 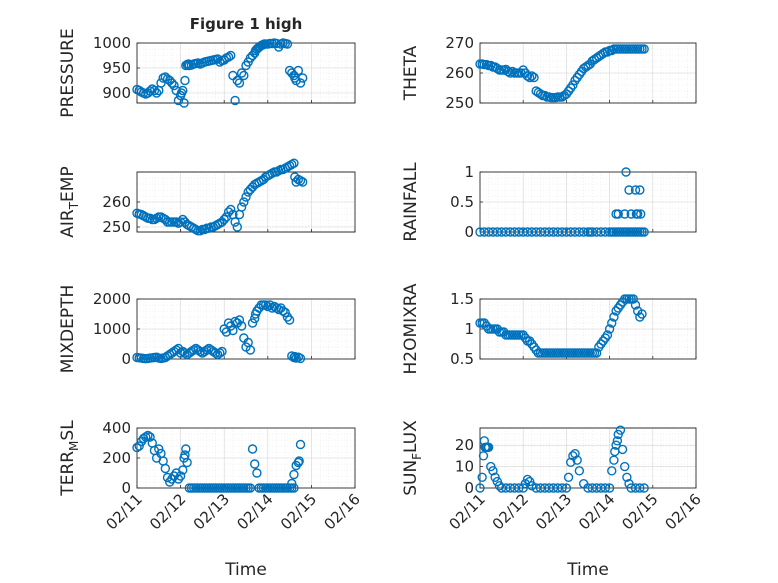 What do you see at coordinates (112, 299) in the screenshot?
I see `y-tick-label: 2000` at bounding box center [112, 299].